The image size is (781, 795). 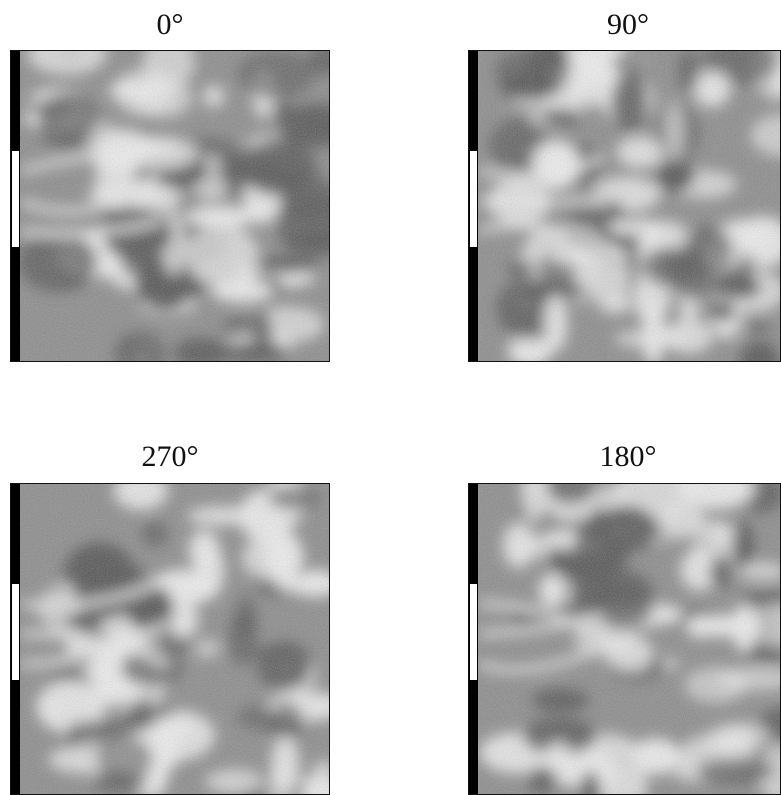 What do you see at coordinates (628, 456) in the screenshot?
I see `panel-label: 180°` at bounding box center [628, 456].